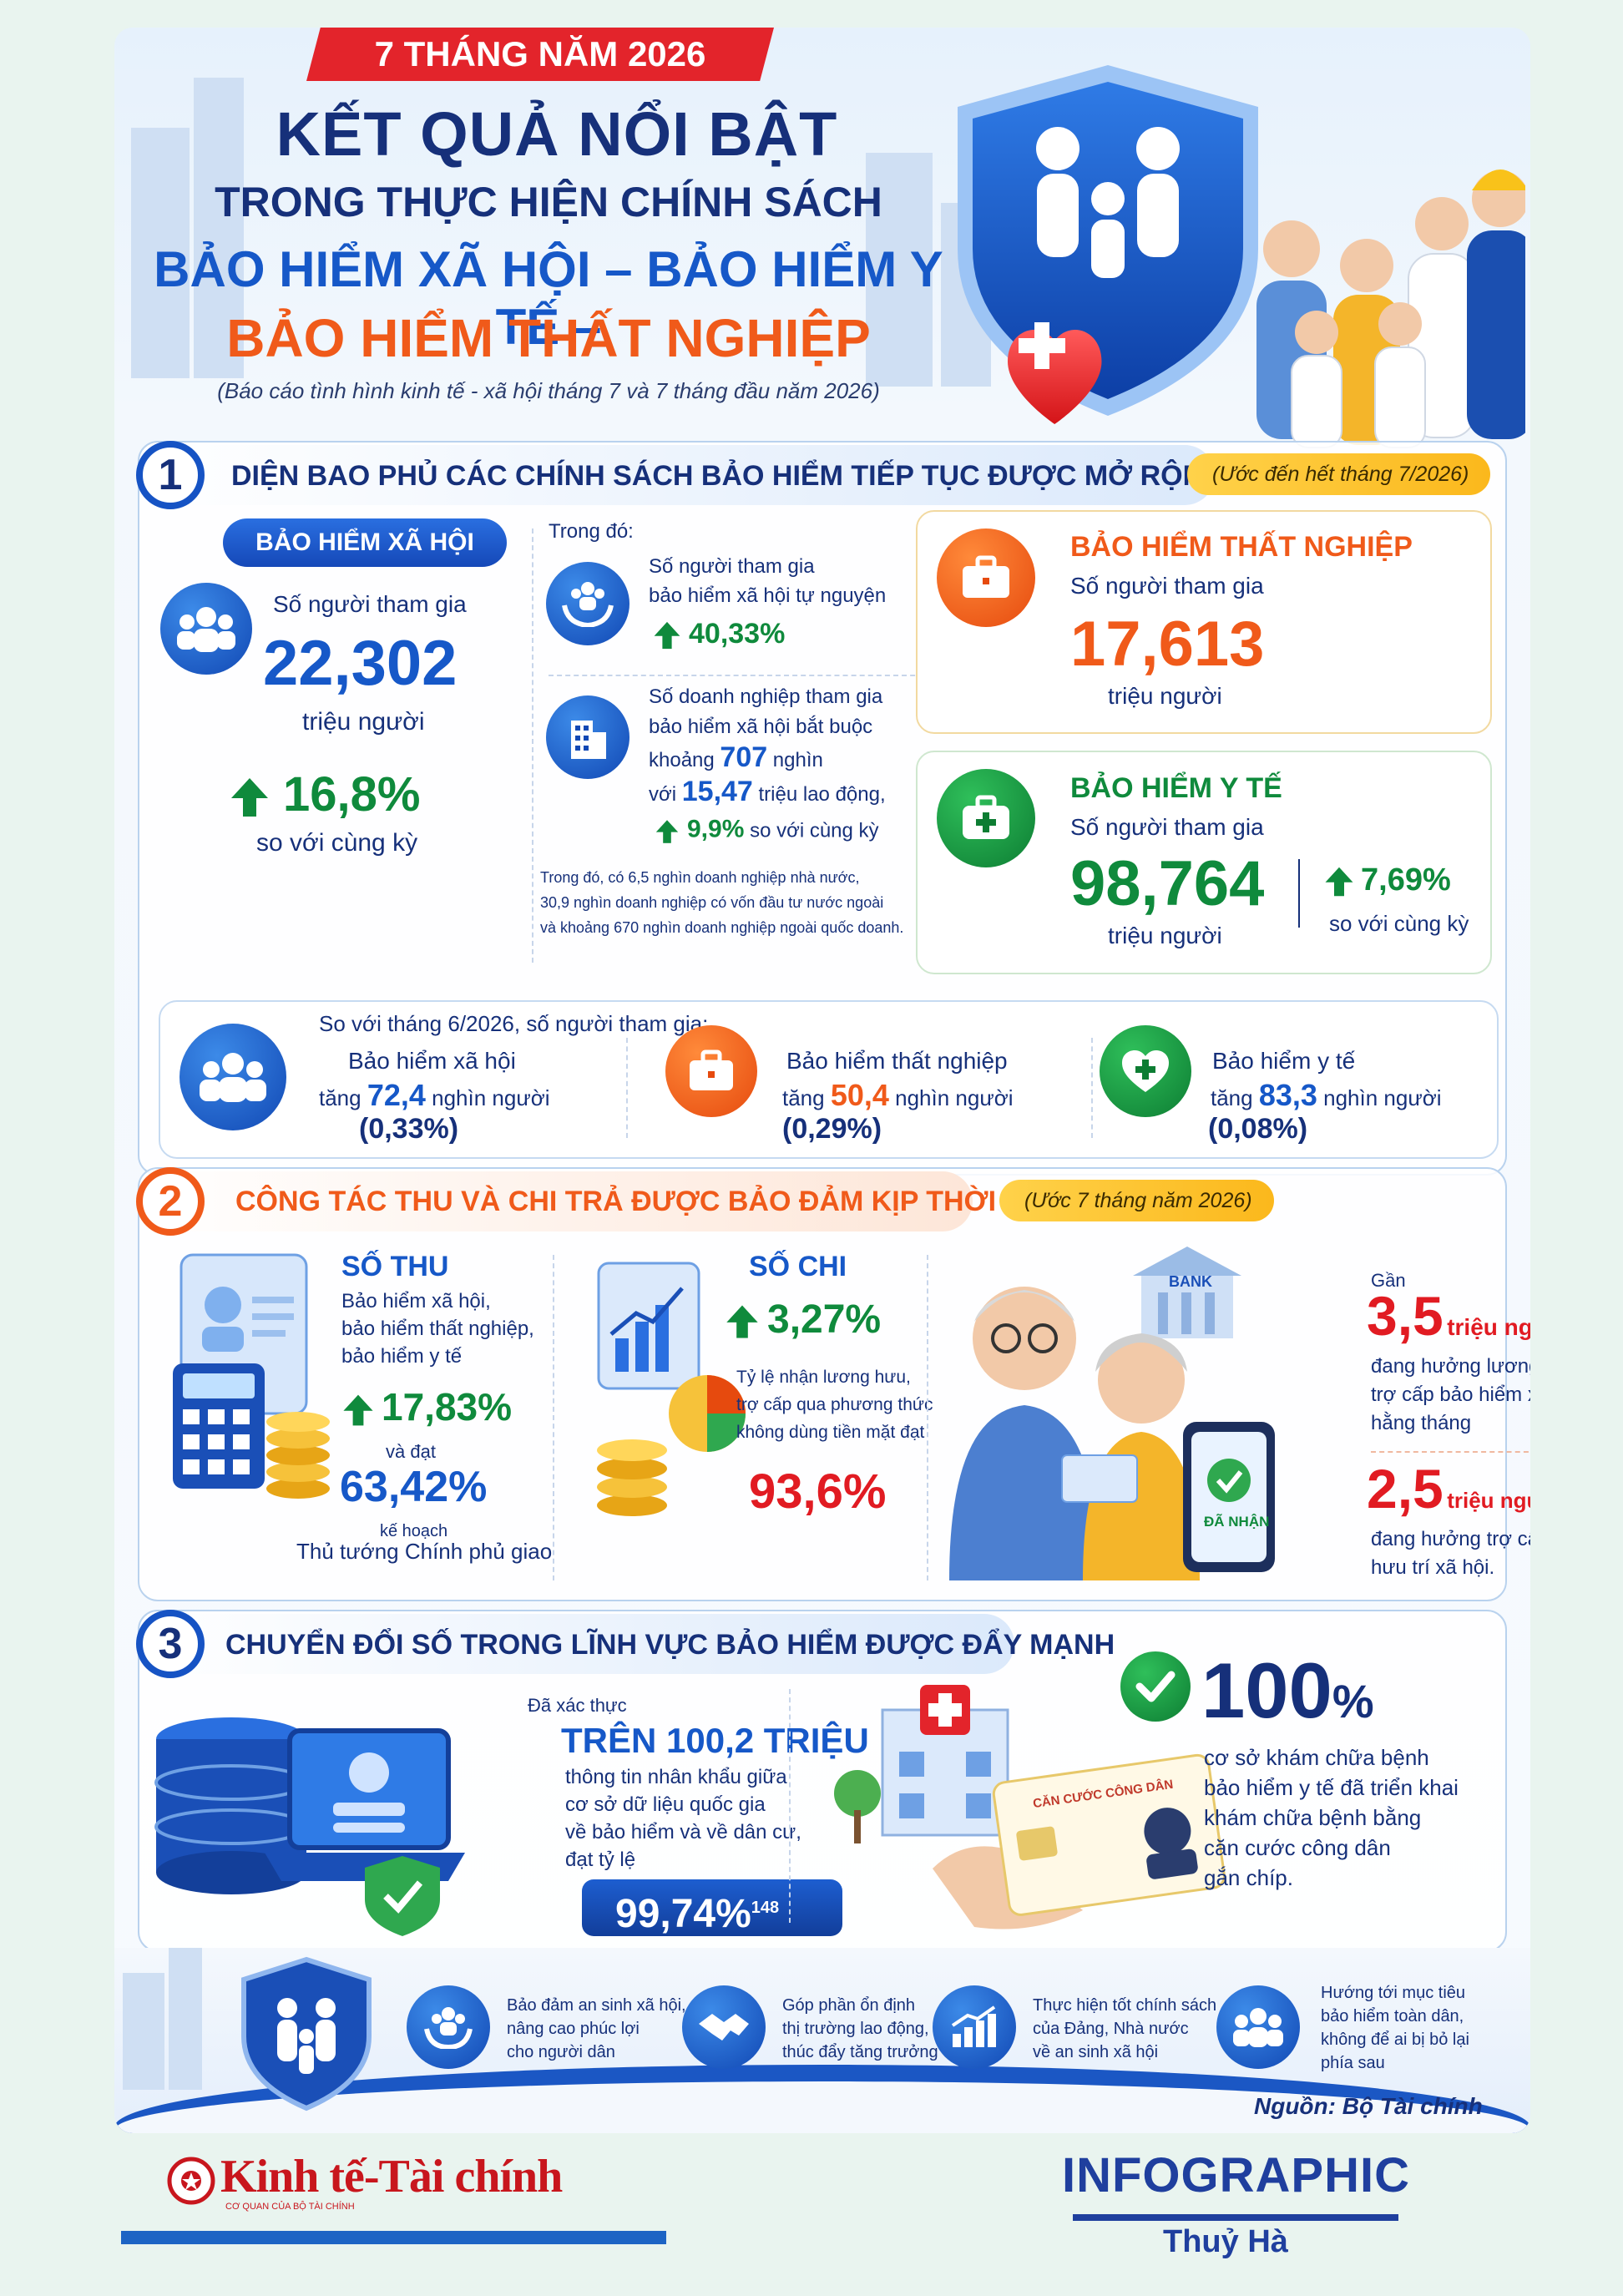  I want to click on bhxh-value: 22,302, so click(361, 663).